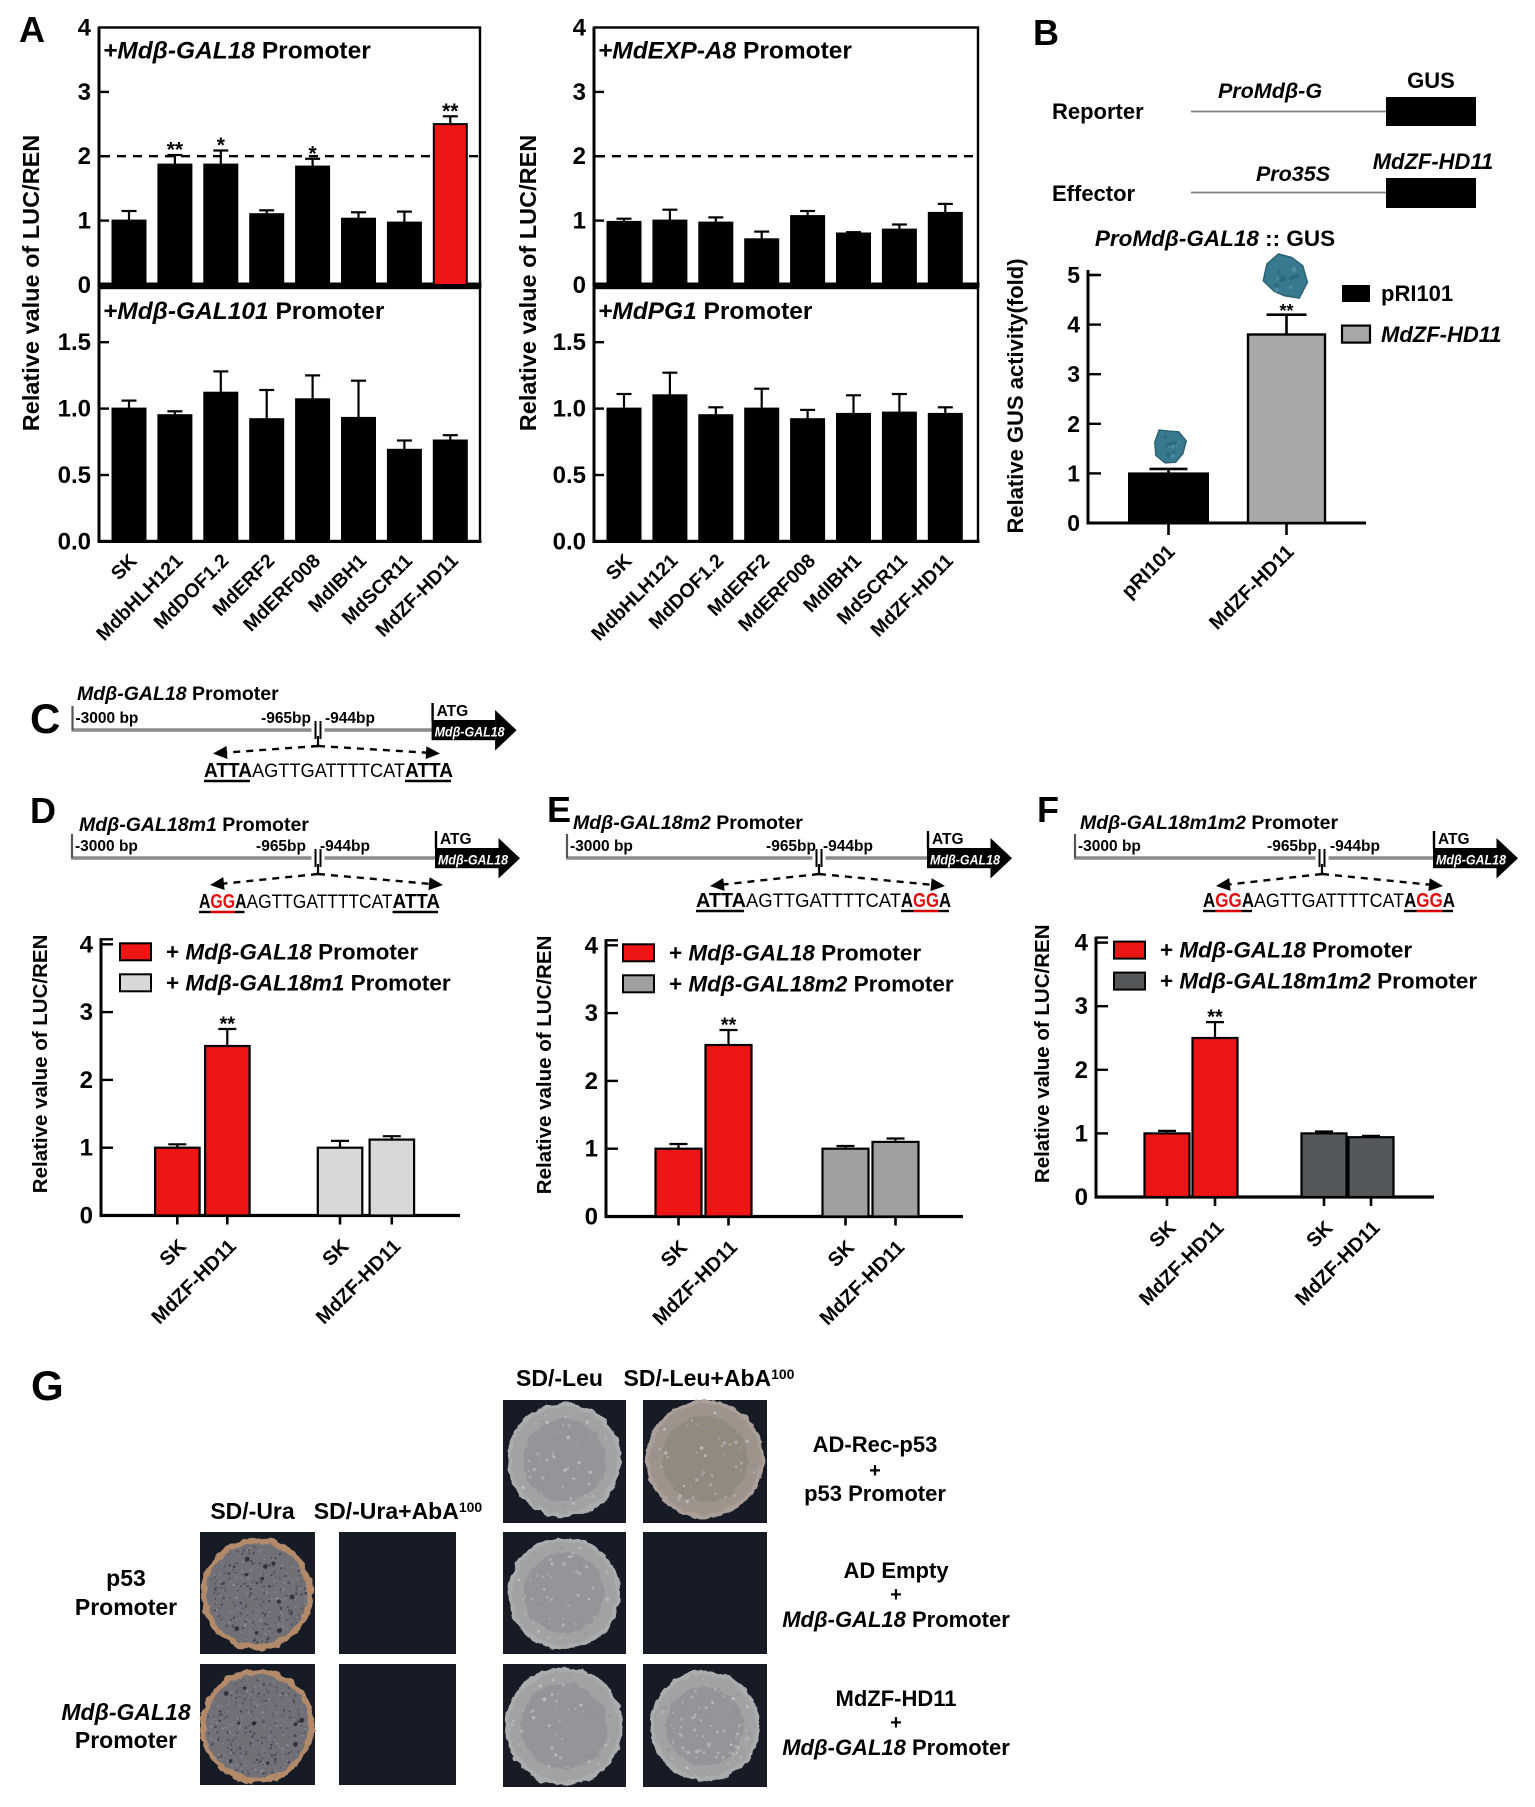 Image resolution: width=1535 pixels, height=1807 pixels. Describe the element at coordinates (688, 823) in the screenshot. I see `svg-text: Mdβ-GAL18m2 Promoter` at that location.